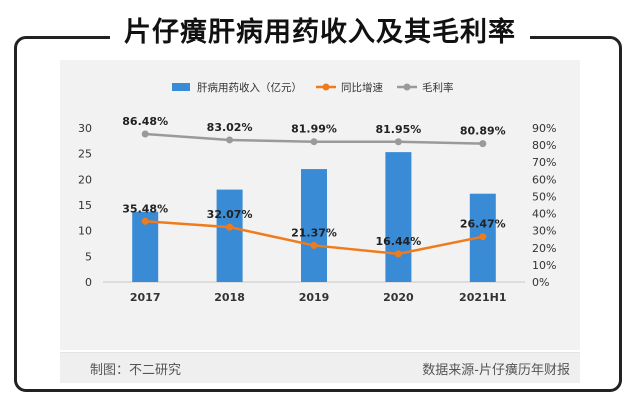  What do you see at coordinates (85, 154) in the screenshot?
I see `left-axis-tick-label: 25` at bounding box center [85, 154].